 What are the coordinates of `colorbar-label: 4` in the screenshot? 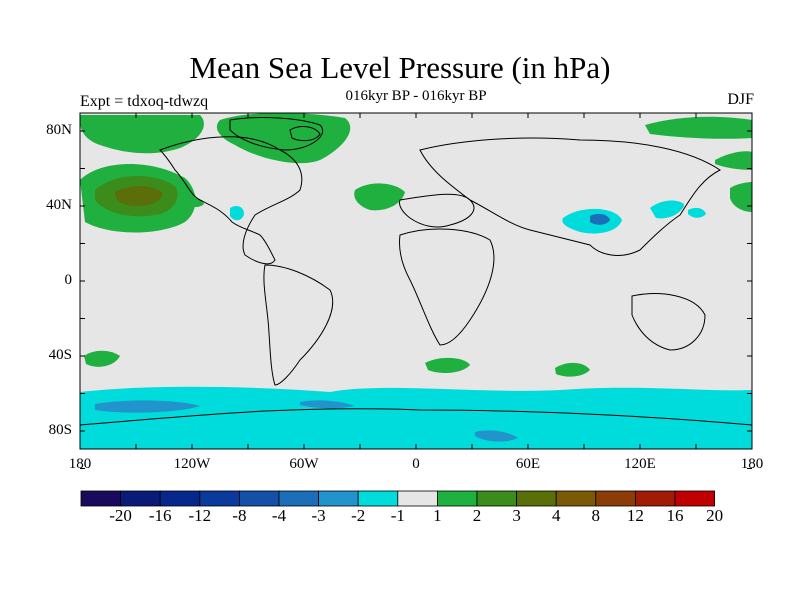 It's located at (556, 515).